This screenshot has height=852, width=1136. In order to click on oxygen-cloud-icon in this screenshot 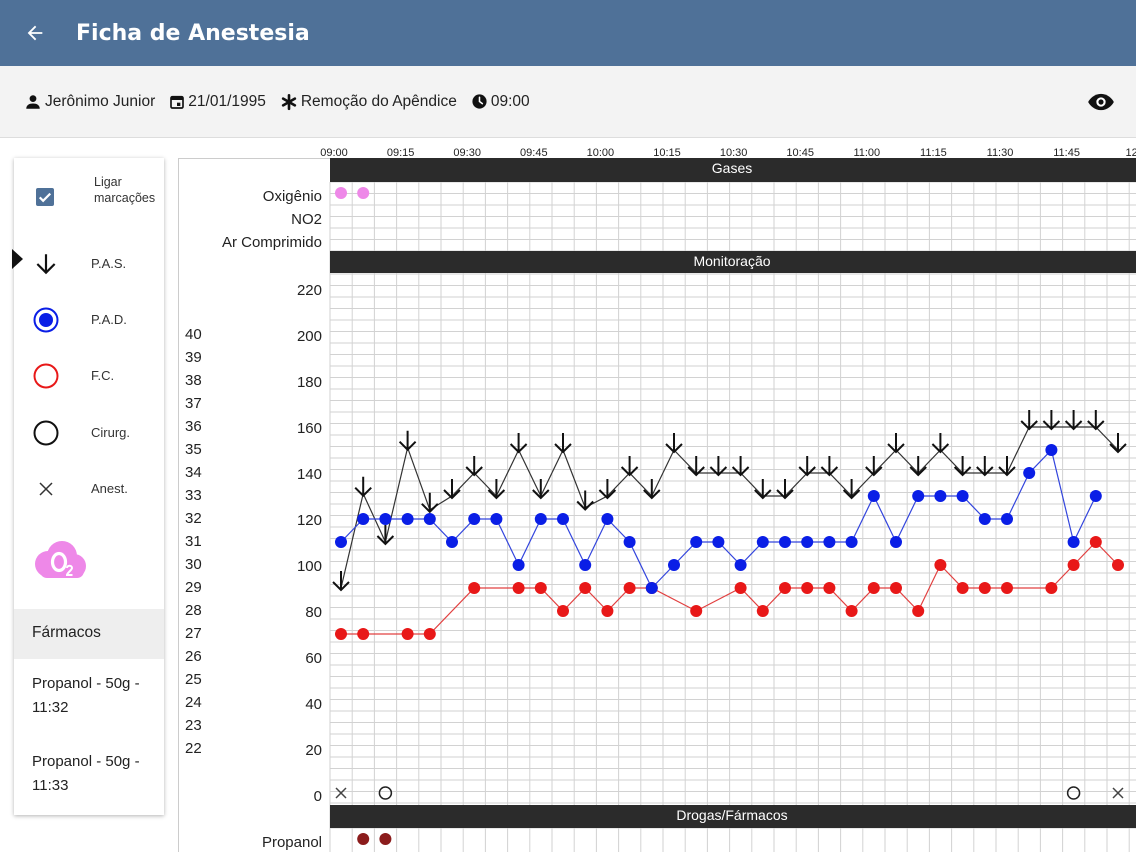, I will do `click(60, 559)`.